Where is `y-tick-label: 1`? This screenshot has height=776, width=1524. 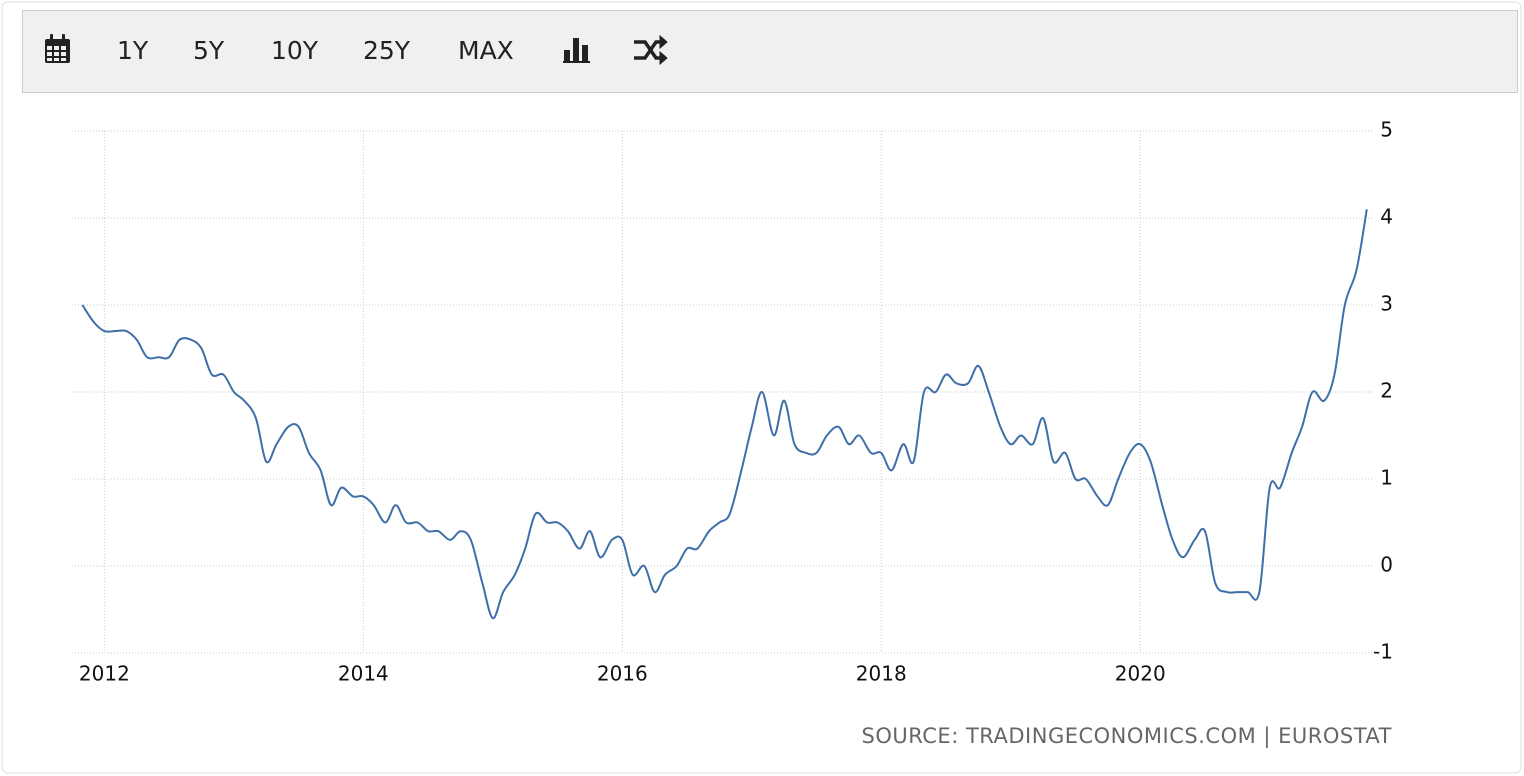
y-tick-label: 1 is located at coordinates (1386, 478).